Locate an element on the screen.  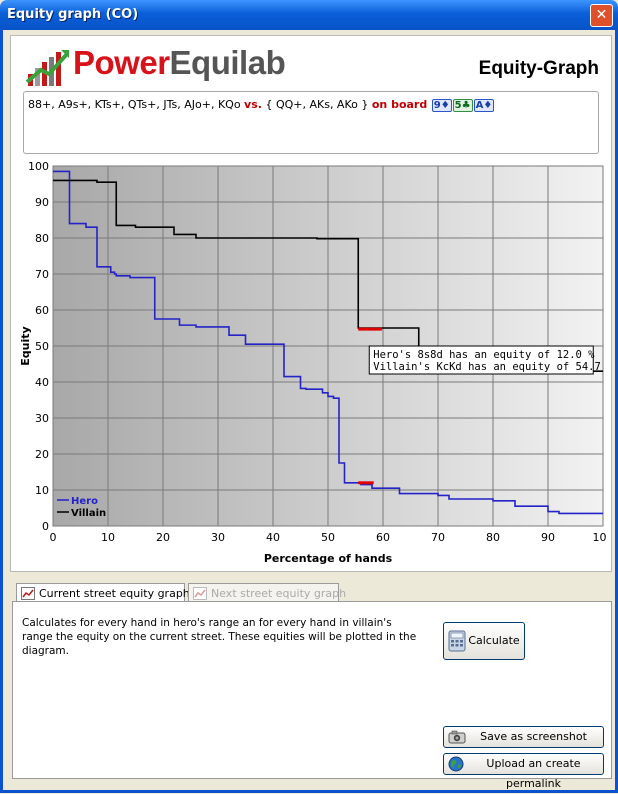
close-button: ✕ is located at coordinates (601, 15).